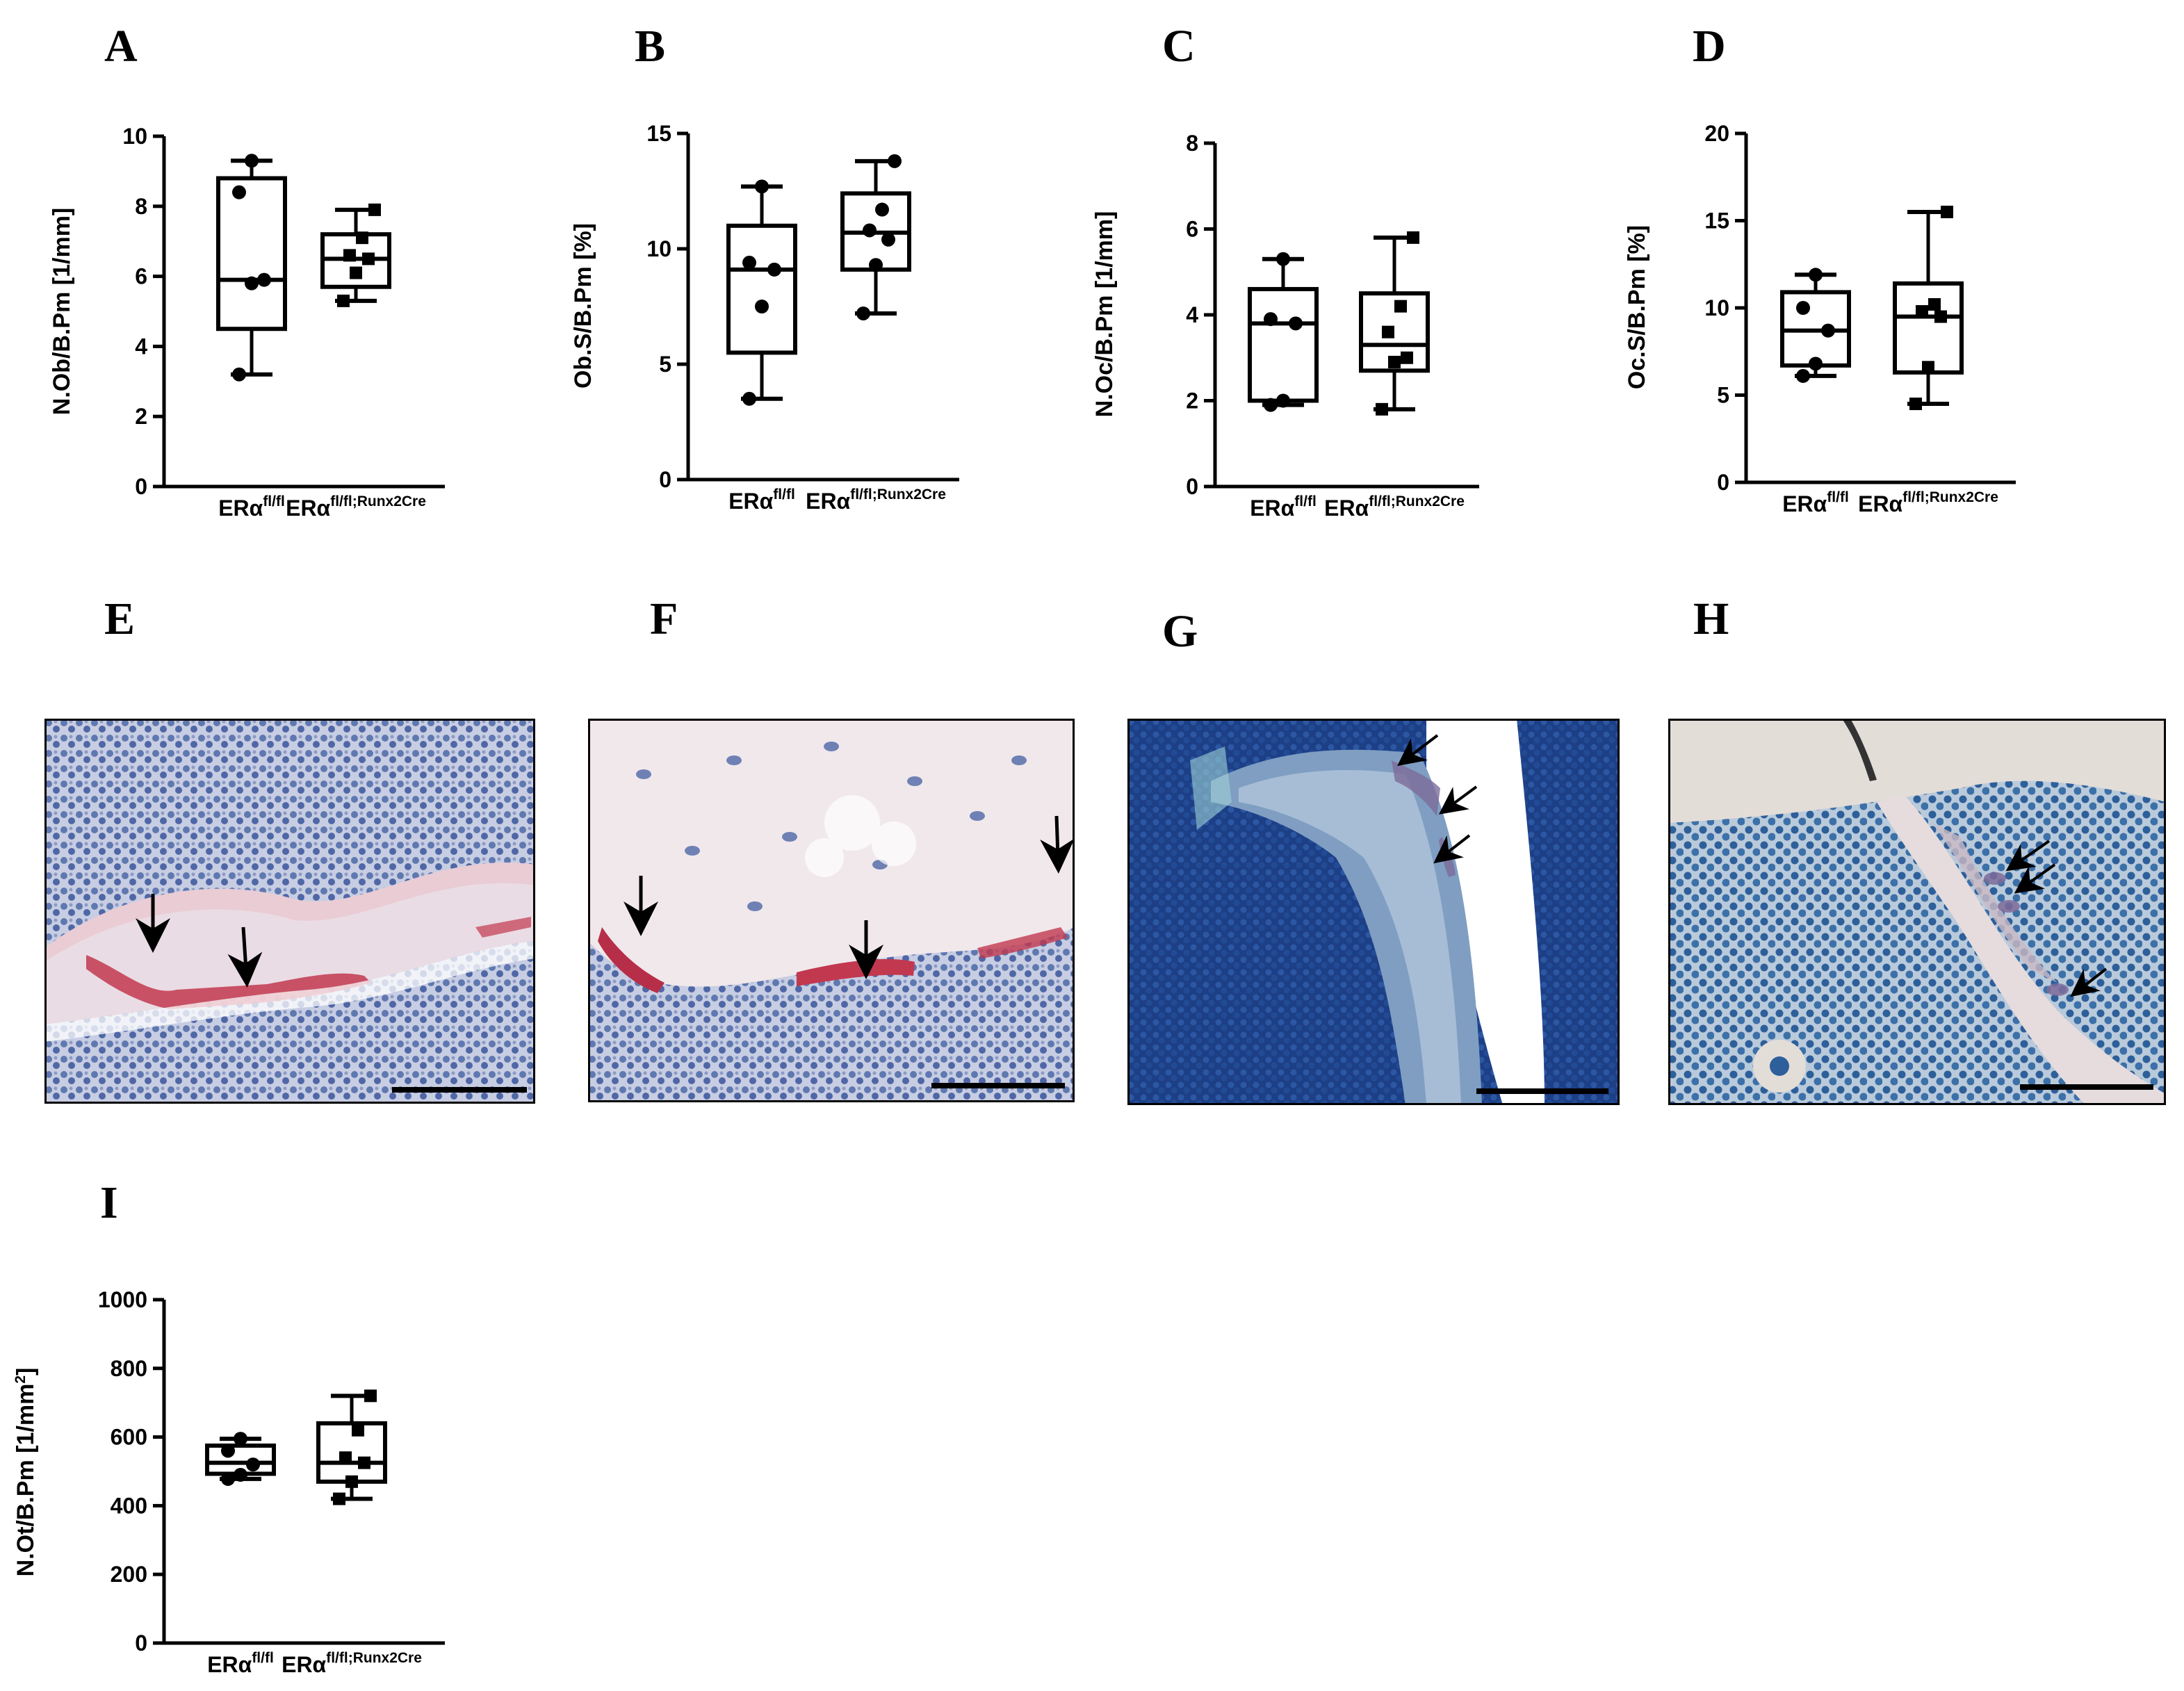 This screenshot has height=1691, width=2184. What do you see at coordinates (1637, 307) in the screenshot?
I see `y-axis-label: Oc.S/B.Pm [%]` at bounding box center [1637, 307].